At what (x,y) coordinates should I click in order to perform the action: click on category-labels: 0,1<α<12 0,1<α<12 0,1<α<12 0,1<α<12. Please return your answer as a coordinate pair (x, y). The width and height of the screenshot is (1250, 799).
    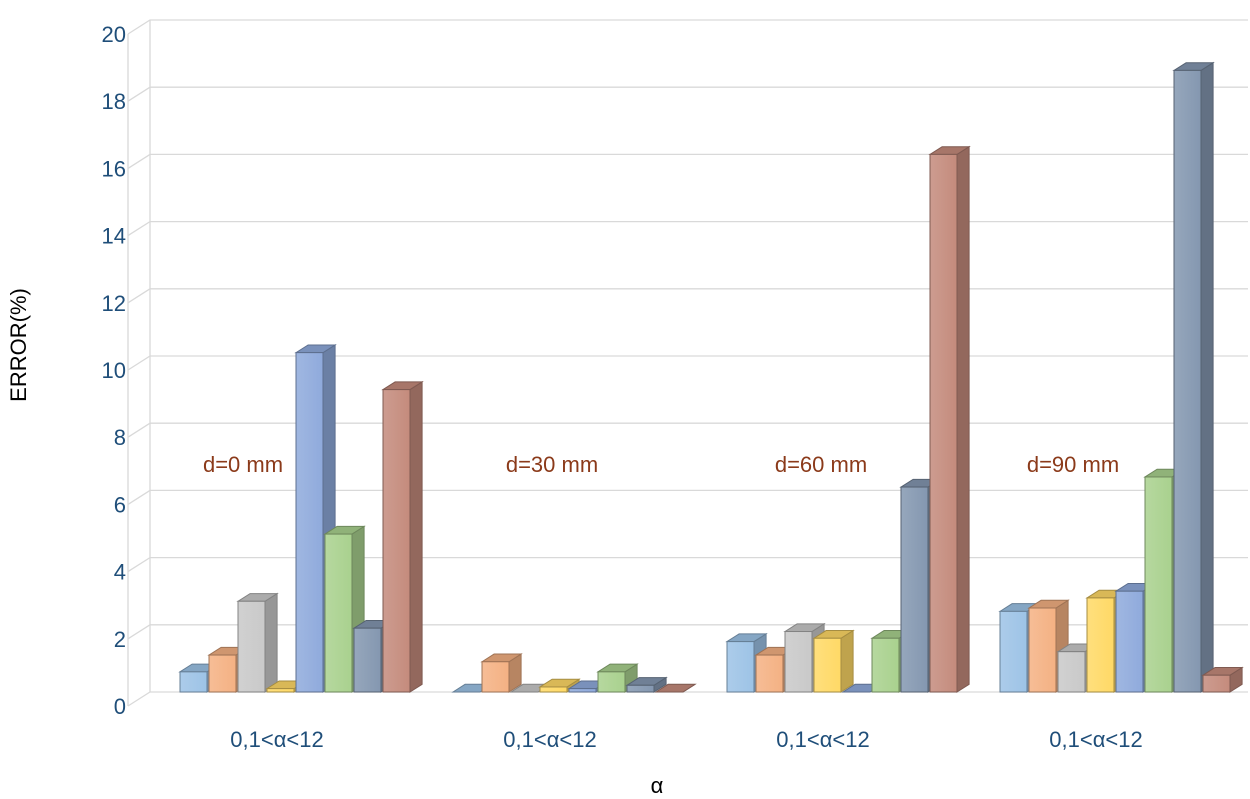
    Looking at the image, I should click on (686, 739).